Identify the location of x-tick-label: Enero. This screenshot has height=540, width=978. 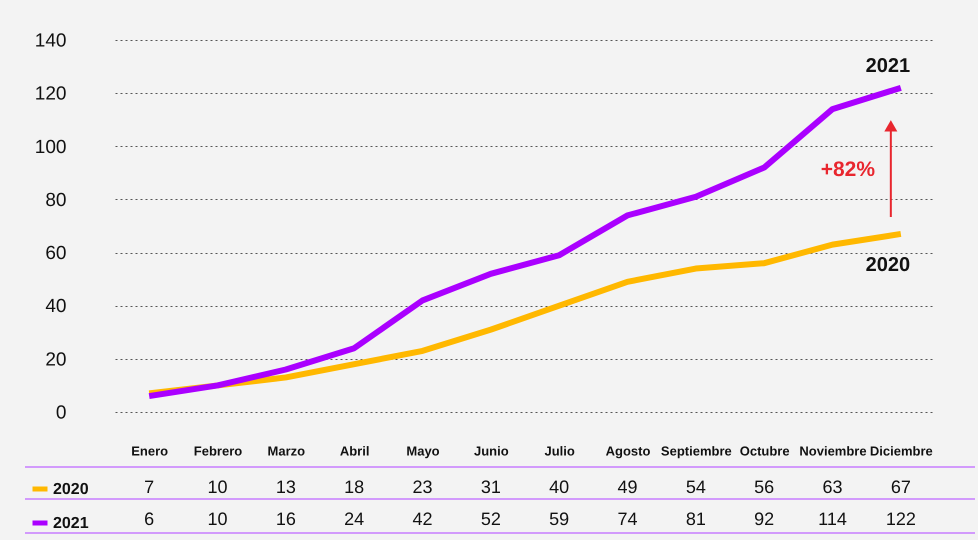
(149, 451).